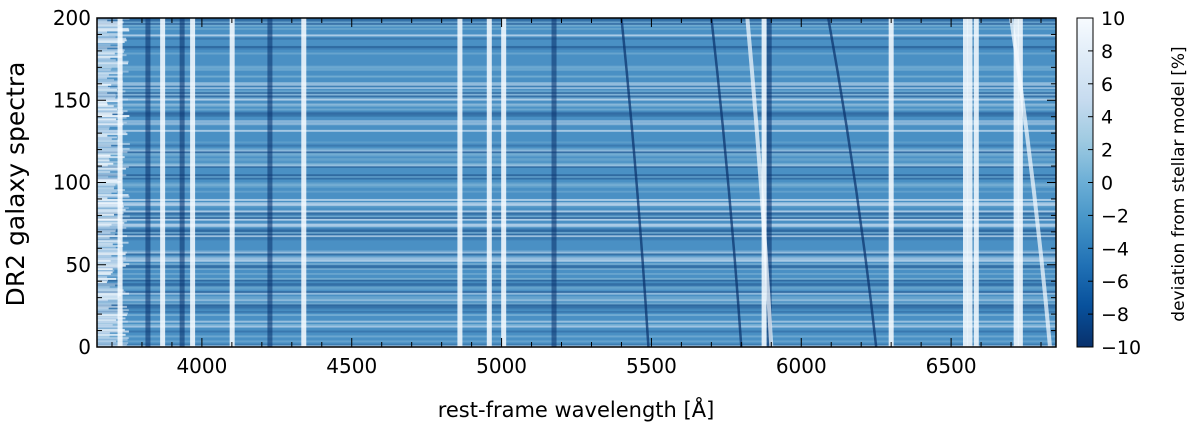 This screenshot has height=423, width=1200. What do you see at coordinates (84, 347) in the screenshot?
I see `y-tick-label: 0` at bounding box center [84, 347].